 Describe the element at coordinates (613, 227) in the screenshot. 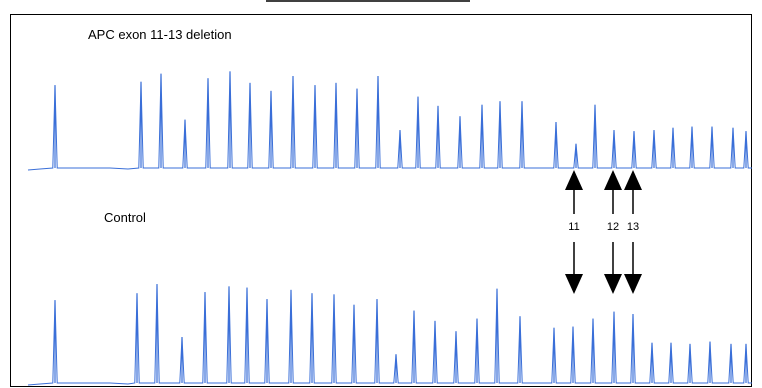

I see `exon-label: 12` at that location.